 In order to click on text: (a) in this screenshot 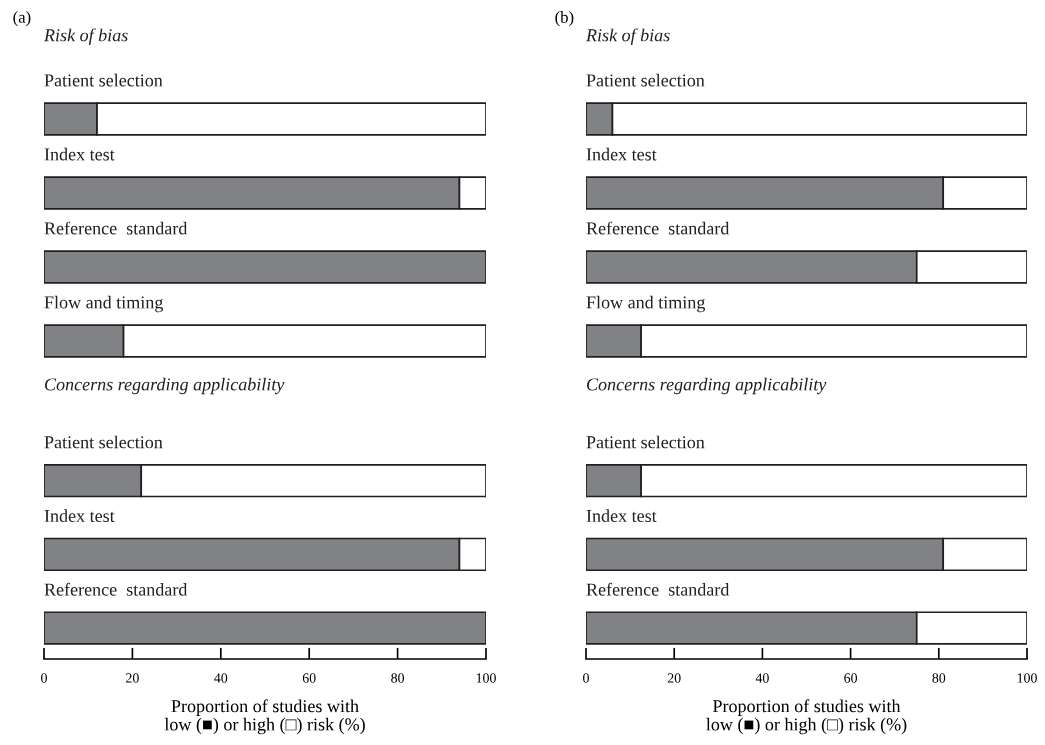, I will do `click(22, 19)`.